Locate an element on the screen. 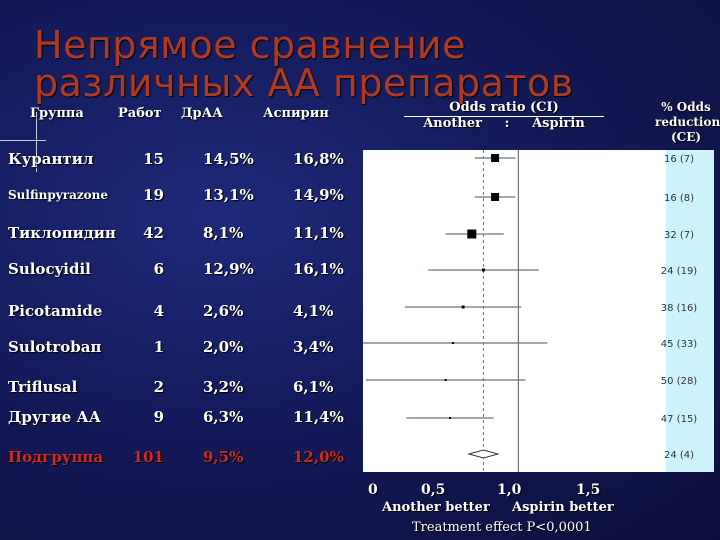 This screenshot has width=720, height=540. row-other-rate: 13,1% is located at coordinates (228, 195).